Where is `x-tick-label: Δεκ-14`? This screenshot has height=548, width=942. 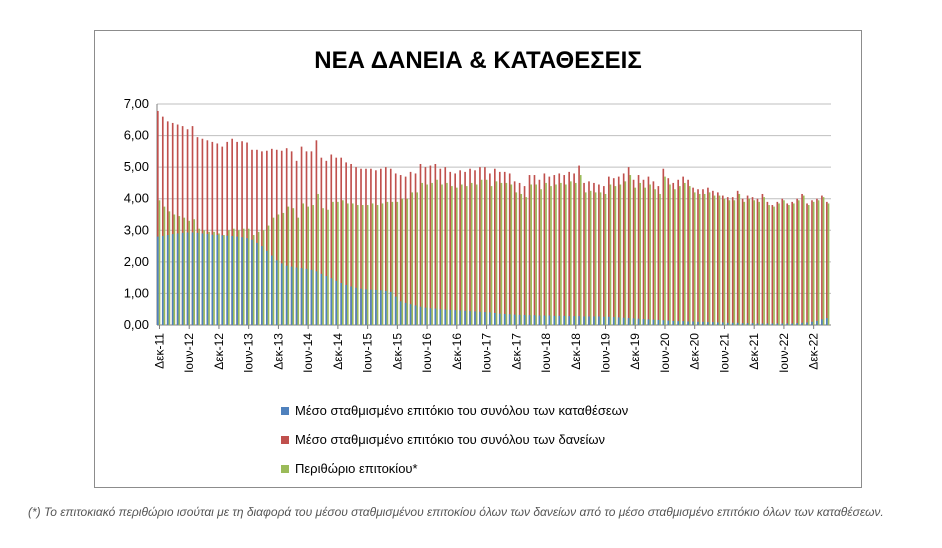
x-tick-label: Δεκ-14 is located at coordinates (338, 351).